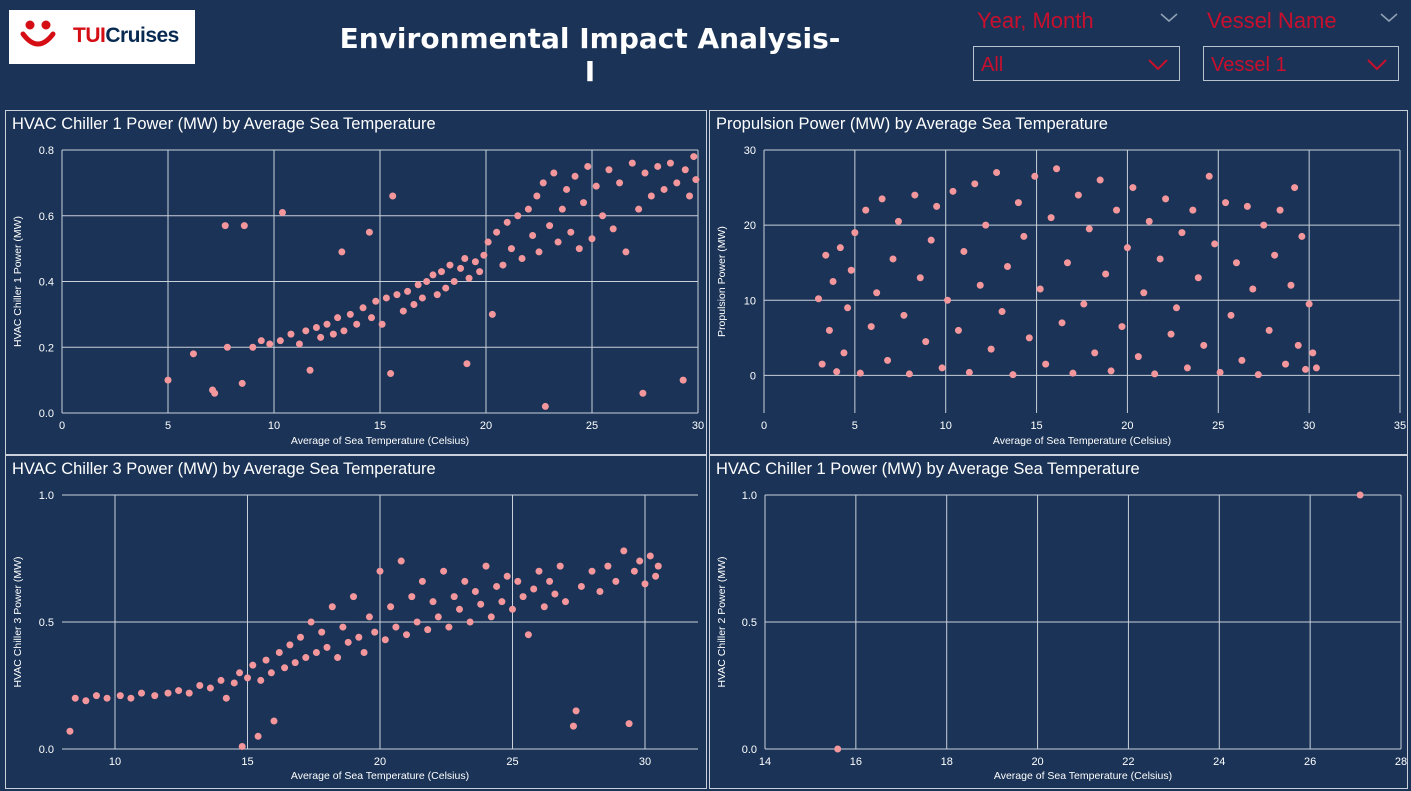  What do you see at coordinates (1076, 63) in the screenshot?
I see `year-month-dropdown: All` at bounding box center [1076, 63].